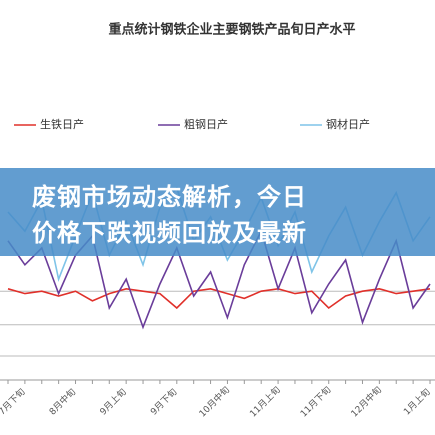 The width and height of the screenshot is (435, 435). What do you see at coordinates (219, 298) in the screenshot?
I see `series-line` at bounding box center [219, 298].